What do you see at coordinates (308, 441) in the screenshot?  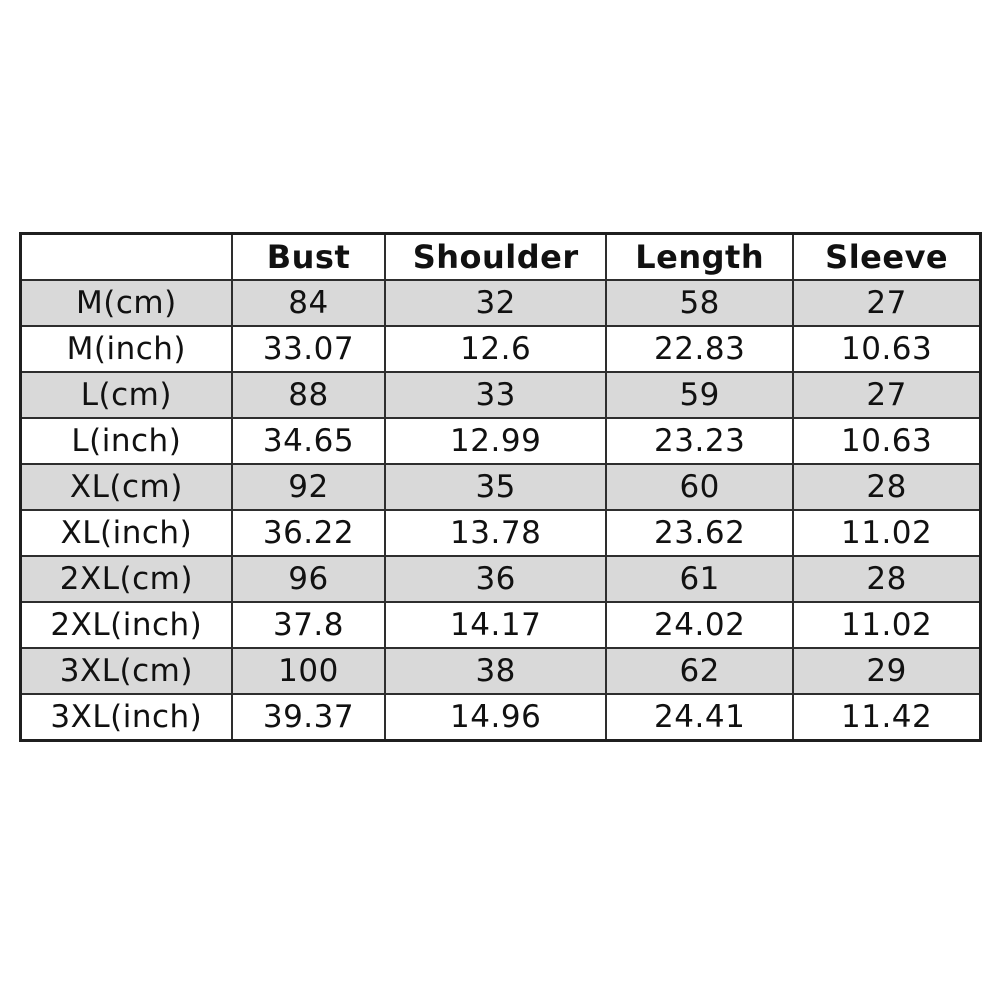 I see `data-cell: 34.65` at bounding box center [308, 441].